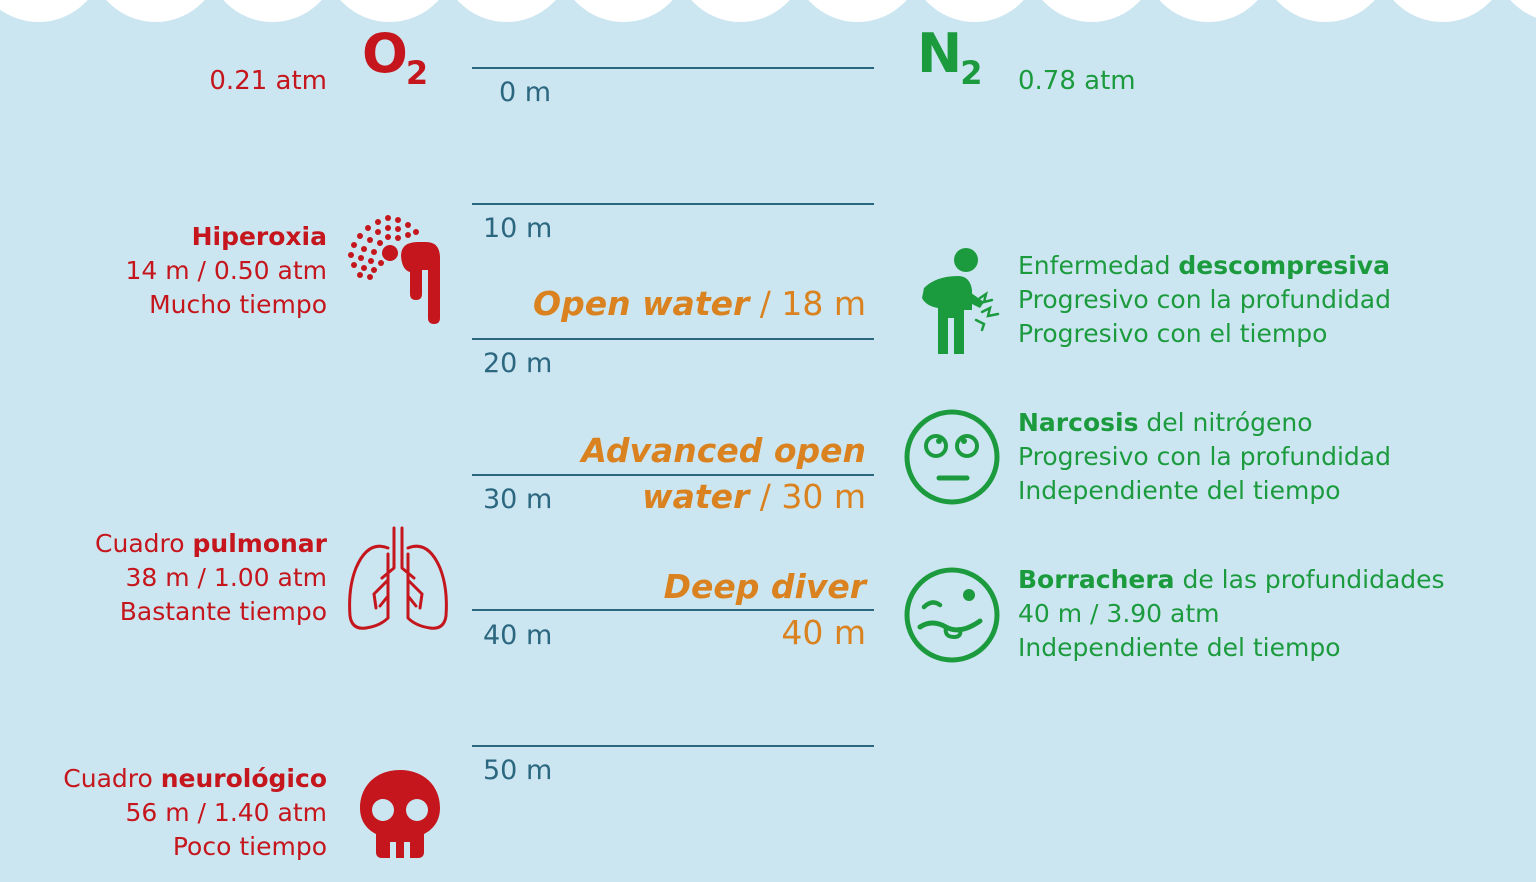 The width and height of the screenshot is (1536, 882). I want to click on effect-hiperoxia: Hiperoxia 14 m / 0.50 atm Mucho tiempo, so click(226, 271).